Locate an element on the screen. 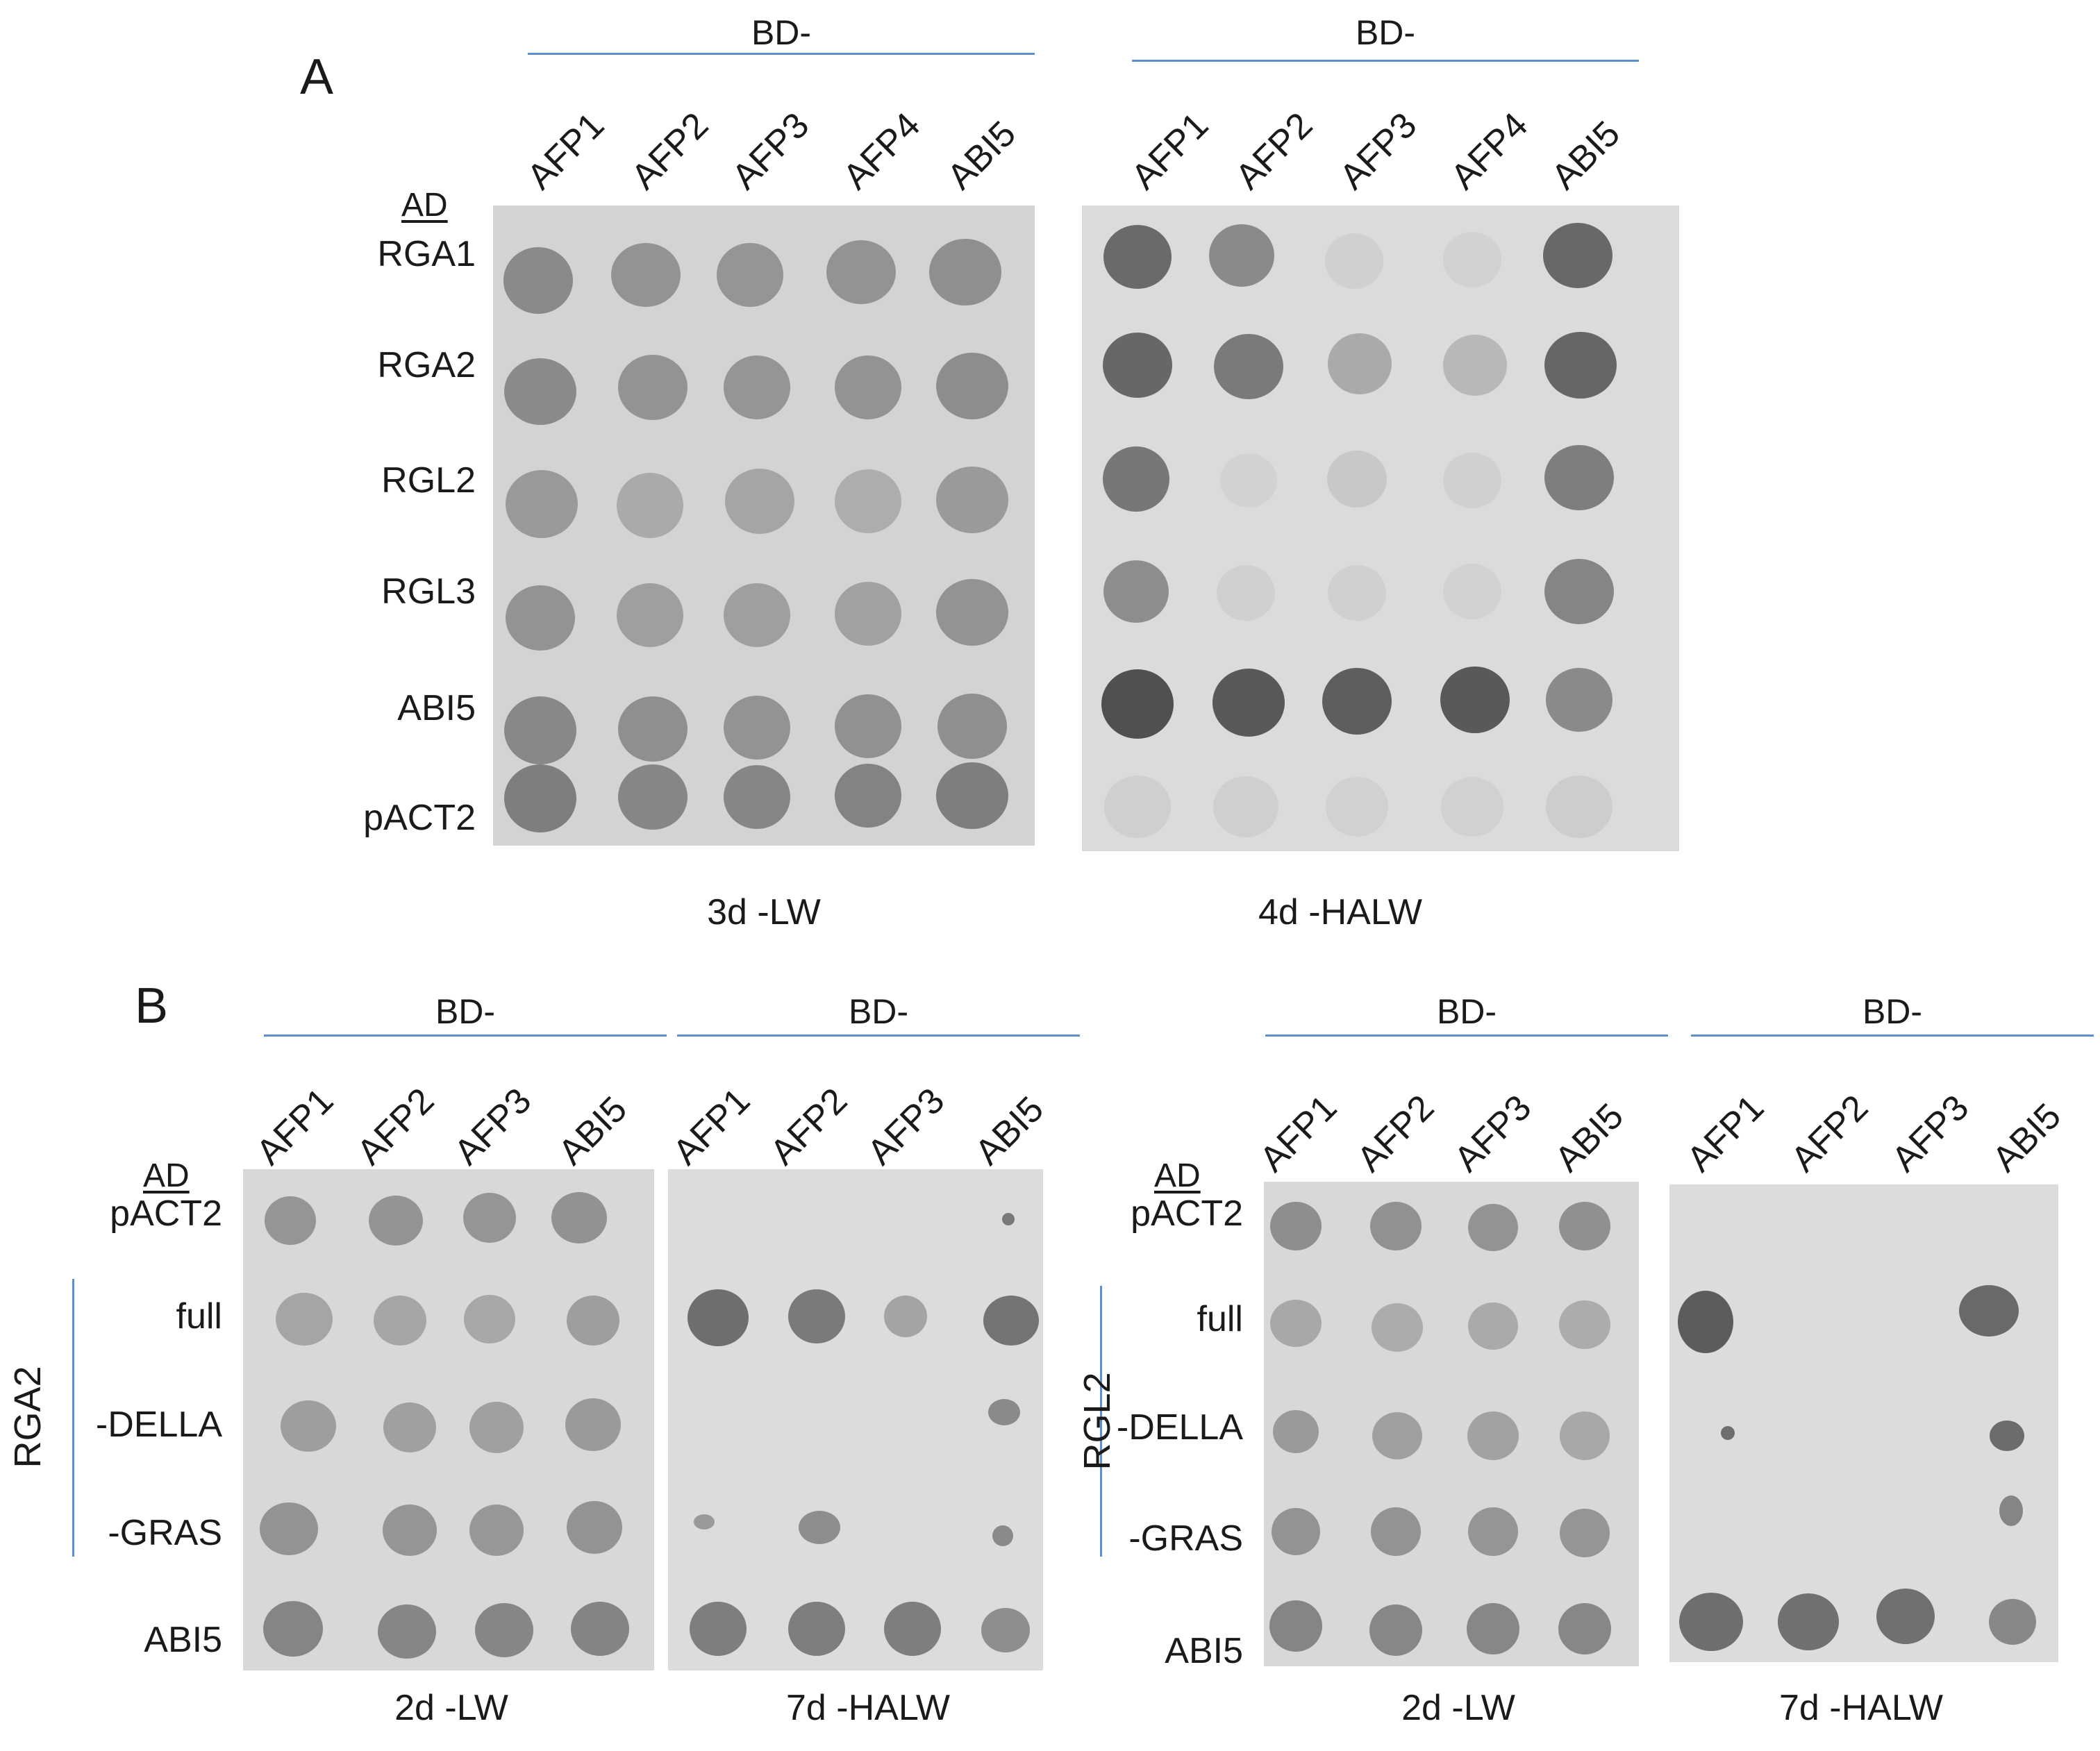  panel-b-row-label: ABI5 is located at coordinates (183, 1640).